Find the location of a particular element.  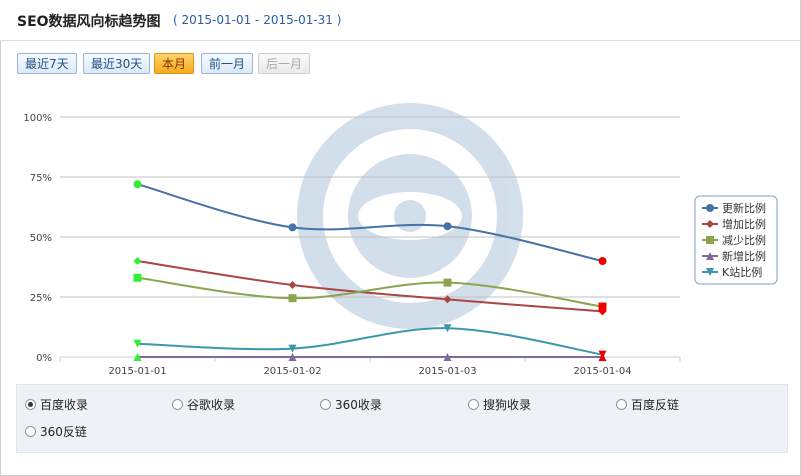

radio-baidu-index: 百度收录 is located at coordinates (56, 404).